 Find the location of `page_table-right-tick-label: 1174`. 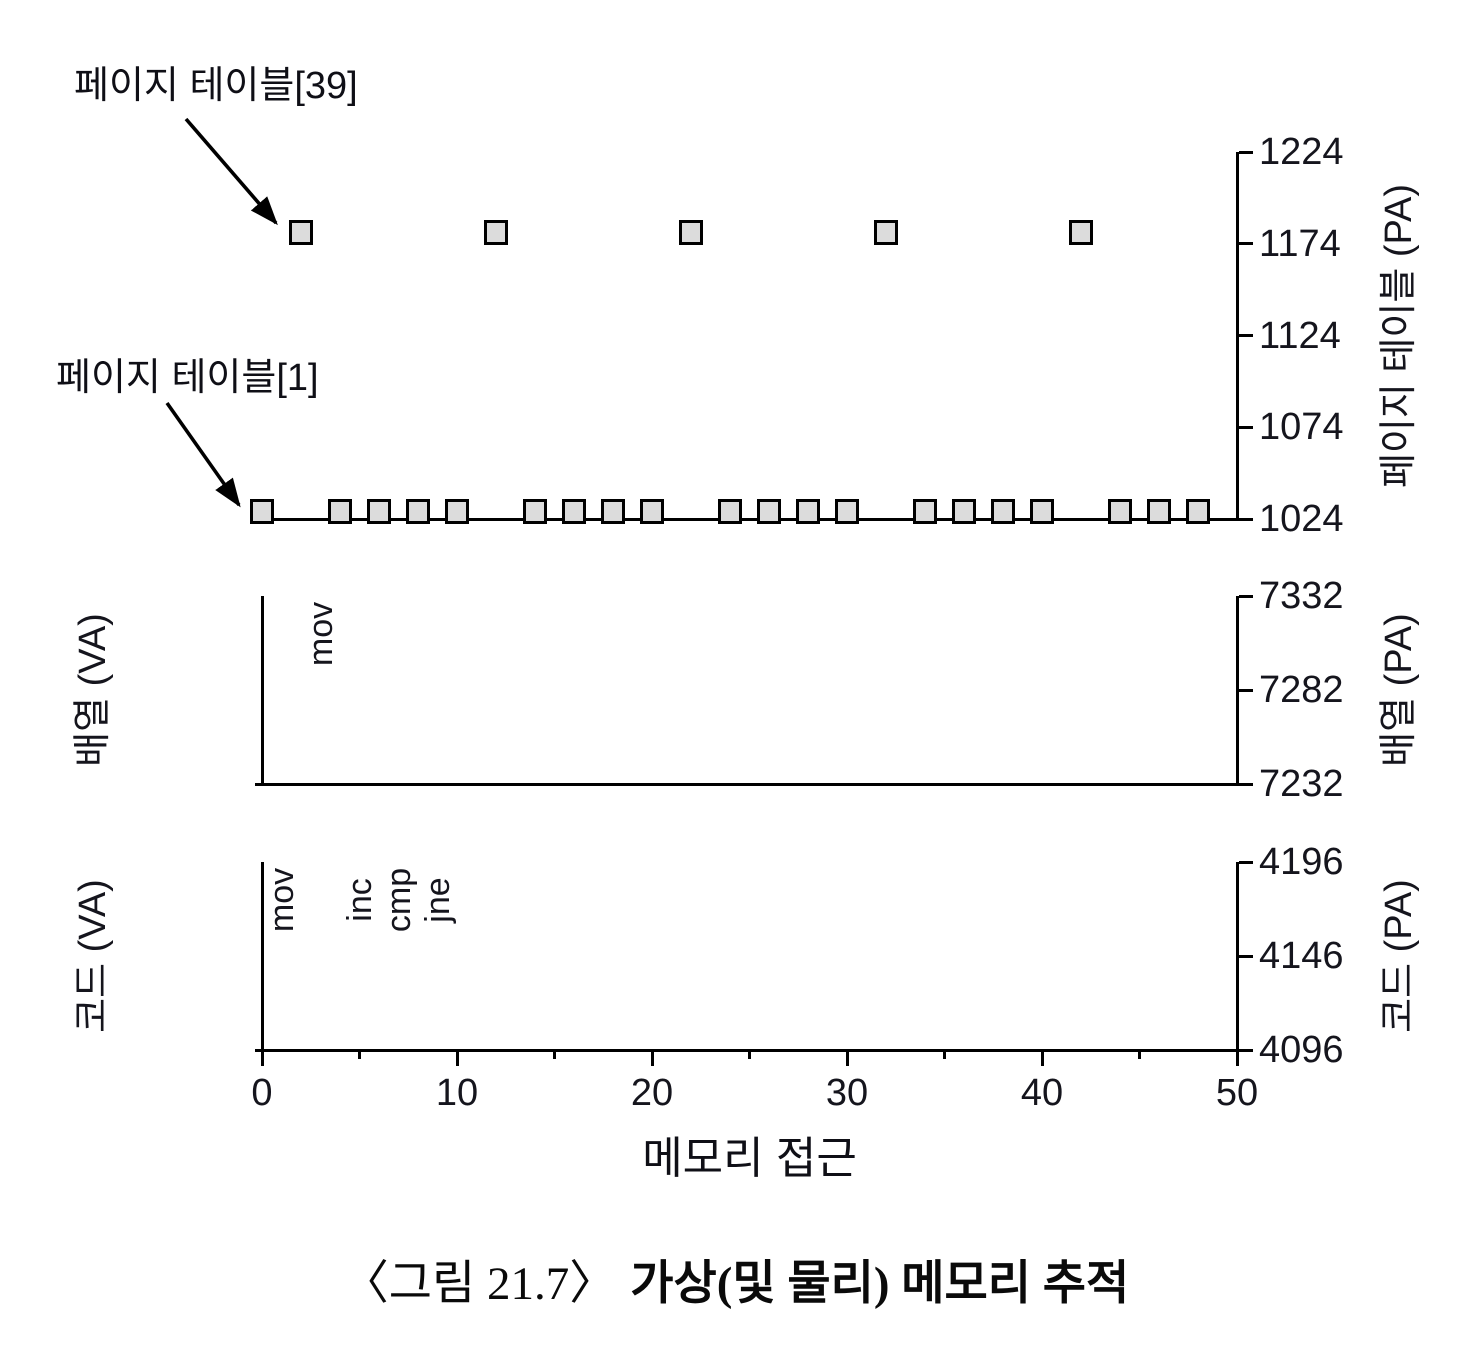

page_table-right-tick-label: 1174 is located at coordinates (1300, 243).